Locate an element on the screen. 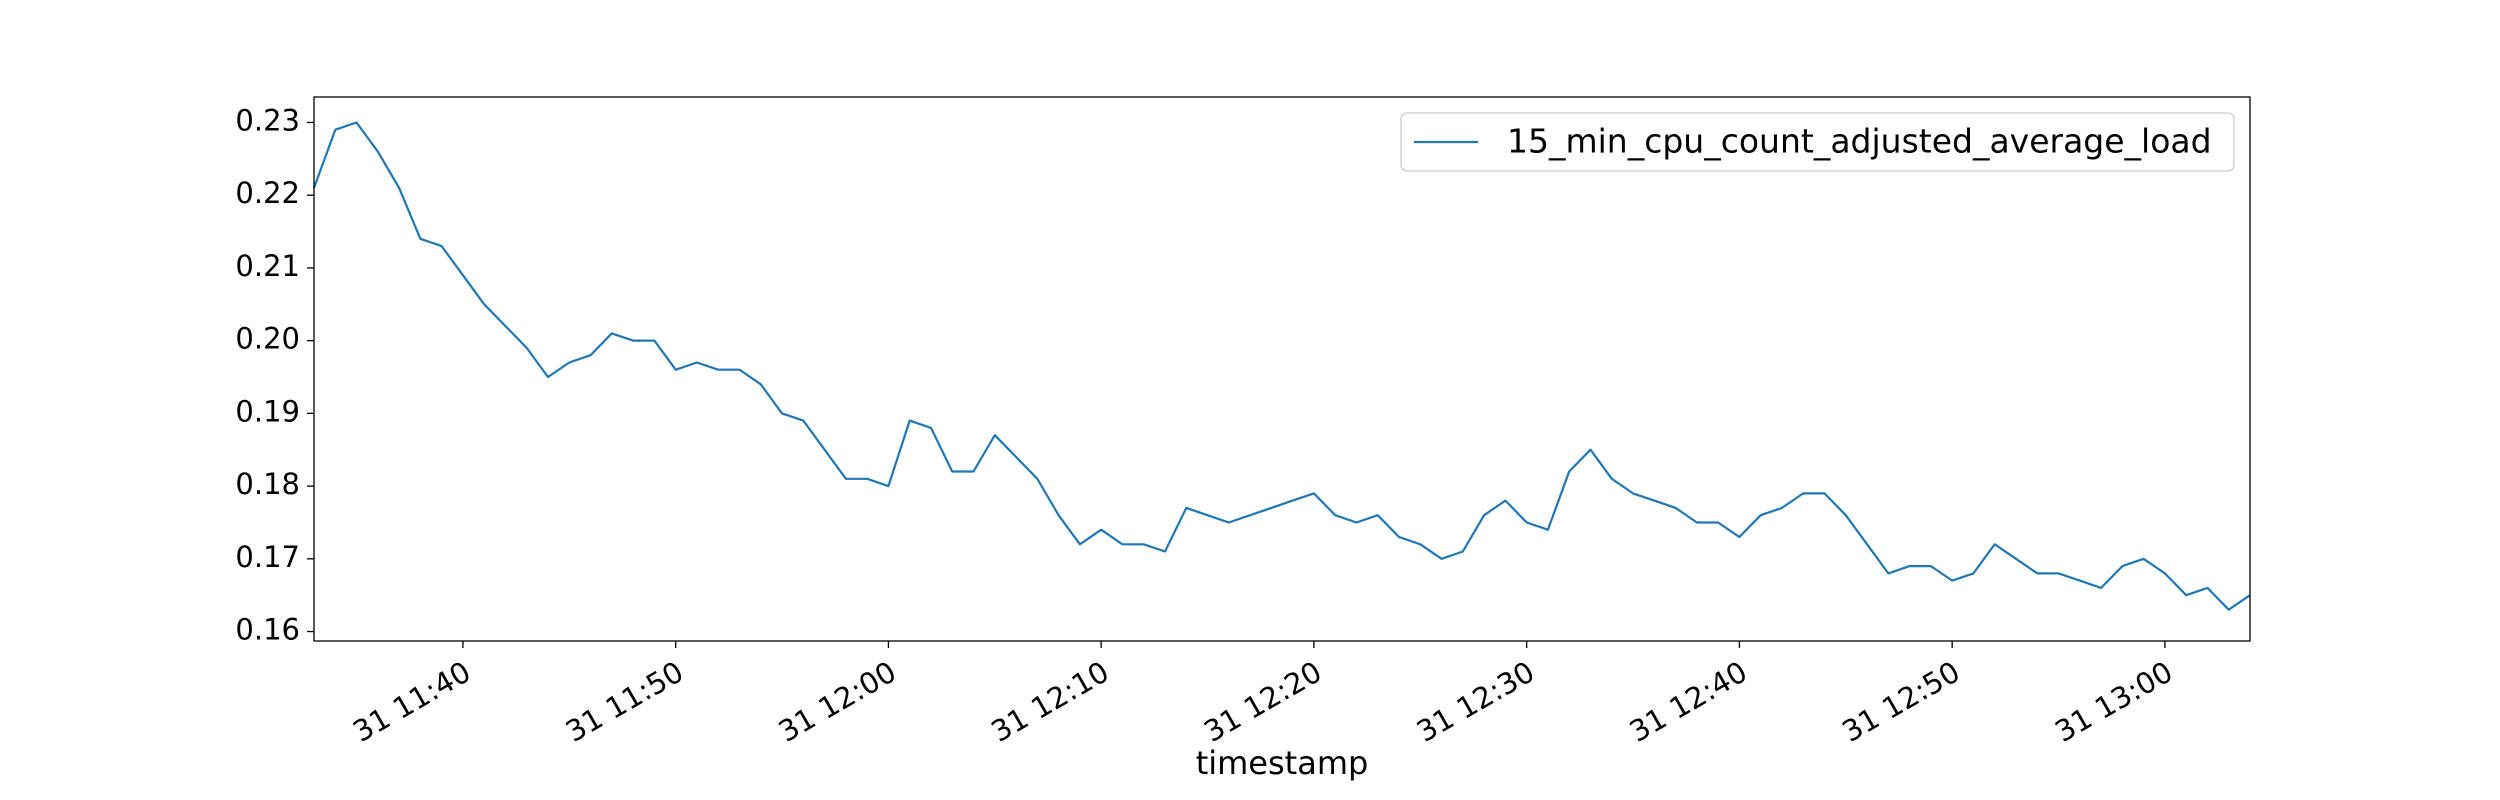  y-tick-label: 0.23 is located at coordinates (267, 120).